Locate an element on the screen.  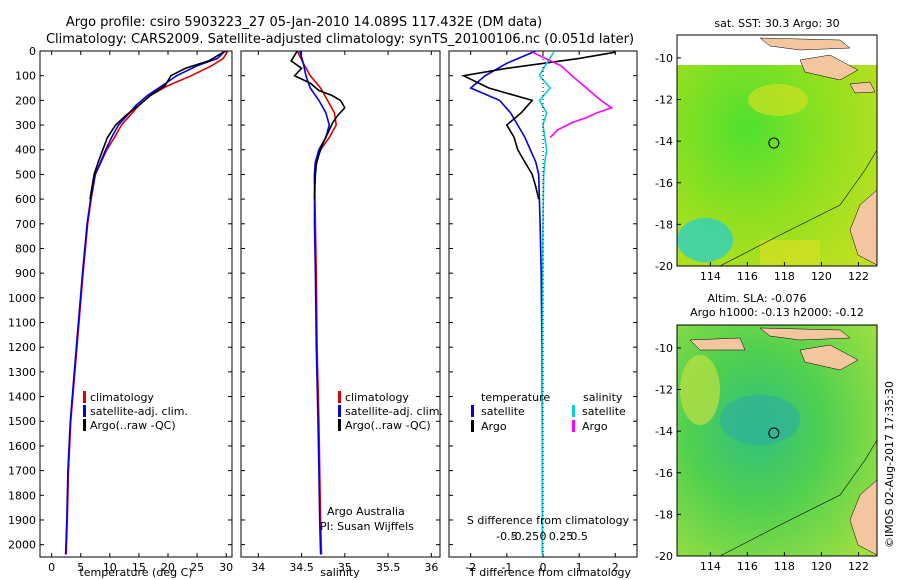
sla-map-subtitle: Argo h1000: -0.13 h2000: -0.12 is located at coordinates (777, 312).